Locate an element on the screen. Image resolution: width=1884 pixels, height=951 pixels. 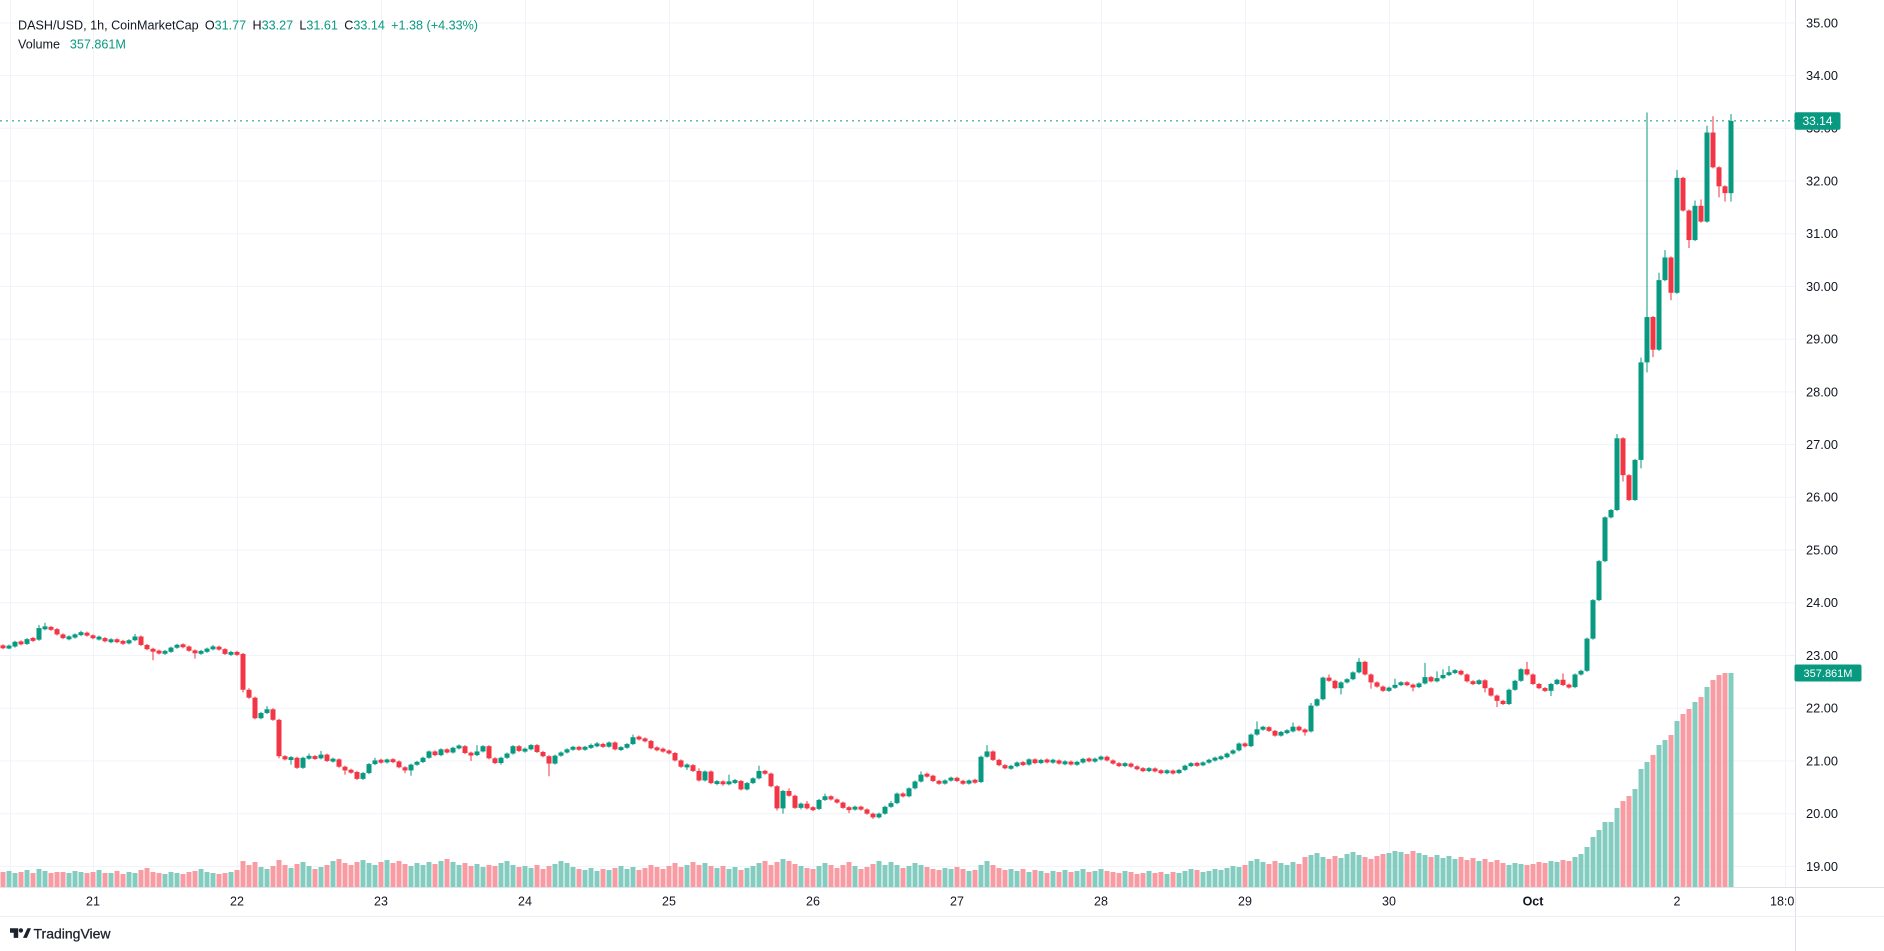
svg-text: 23.00 is located at coordinates (1822, 655).